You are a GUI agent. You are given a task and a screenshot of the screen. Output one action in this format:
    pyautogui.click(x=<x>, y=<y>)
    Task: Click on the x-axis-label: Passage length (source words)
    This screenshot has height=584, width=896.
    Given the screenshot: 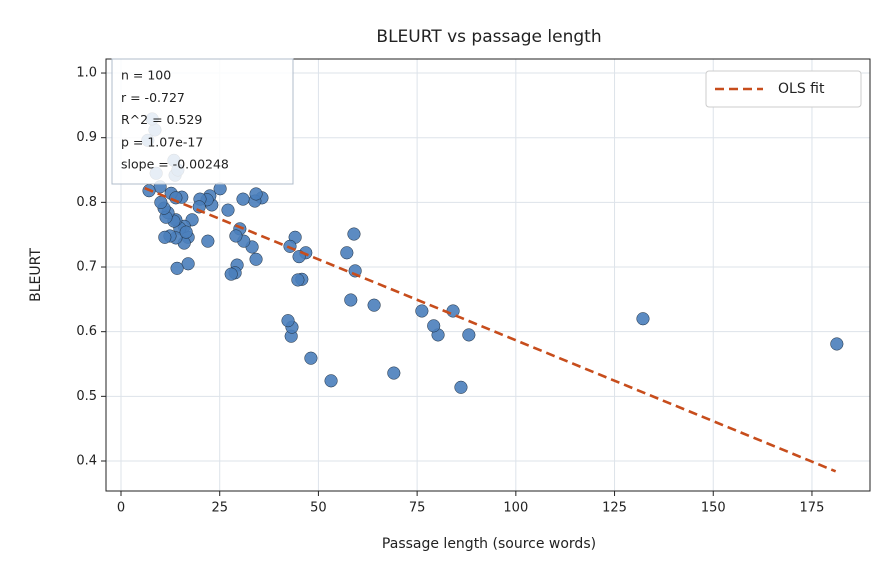 What is the action you would take?
    pyautogui.click(x=489, y=544)
    